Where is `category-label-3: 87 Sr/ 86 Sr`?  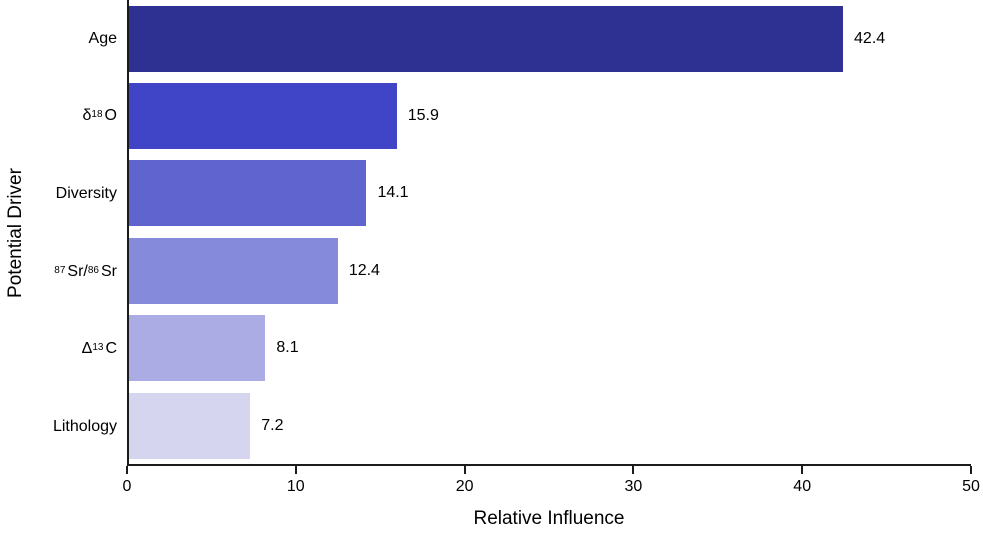 category-label-3: 87 Sr/ 86 Sr is located at coordinates (85, 271).